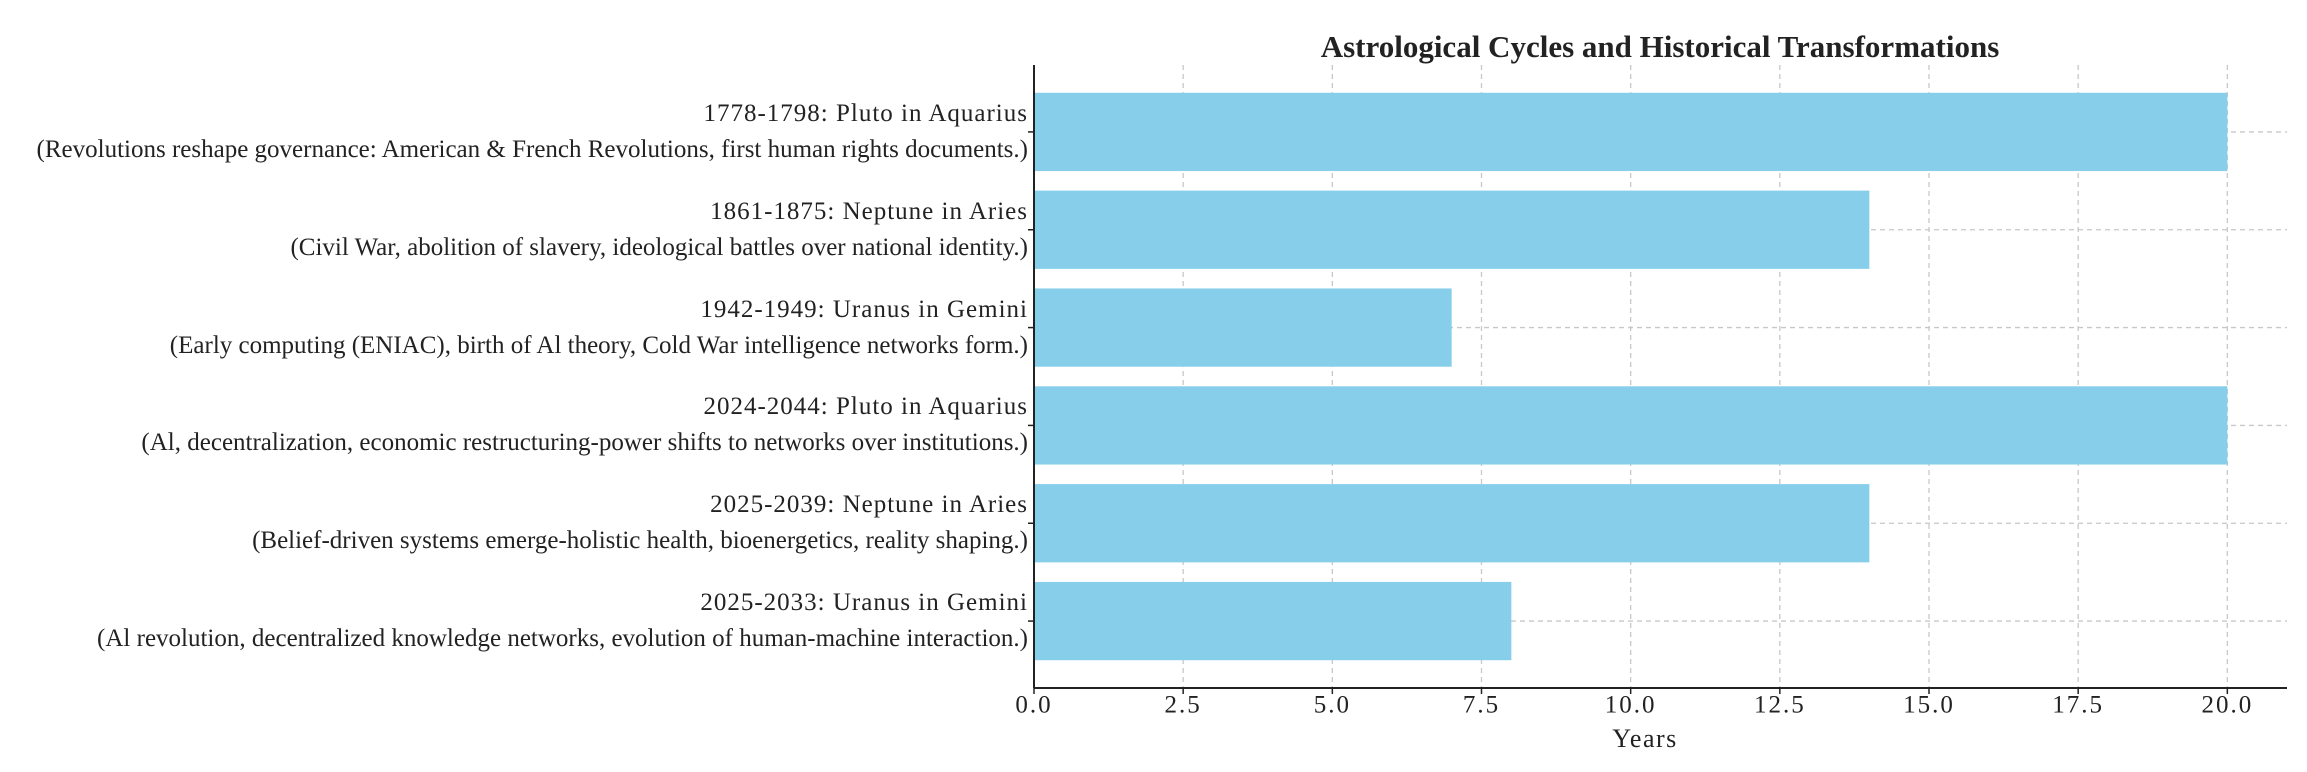 Image resolution: width=2307 pixels, height=772 pixels. Describe the element at coordinates (865, 113) in the screenshot. I see `category-title: 1778-1798: Pluto in Aquarius` at that location.